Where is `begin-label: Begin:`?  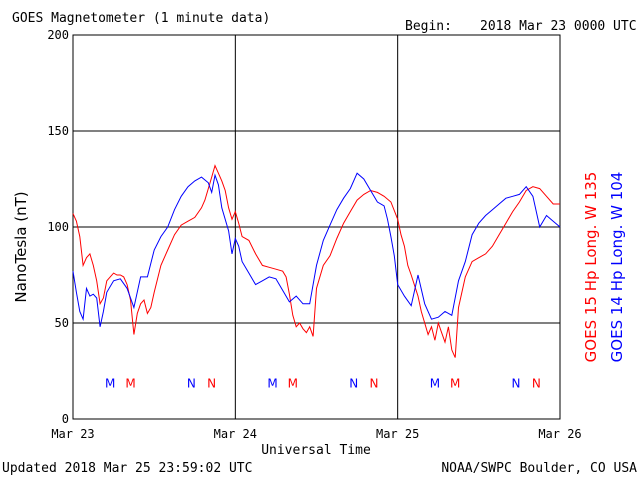
begin-label: Begin: is located at coordinates (428, 26).